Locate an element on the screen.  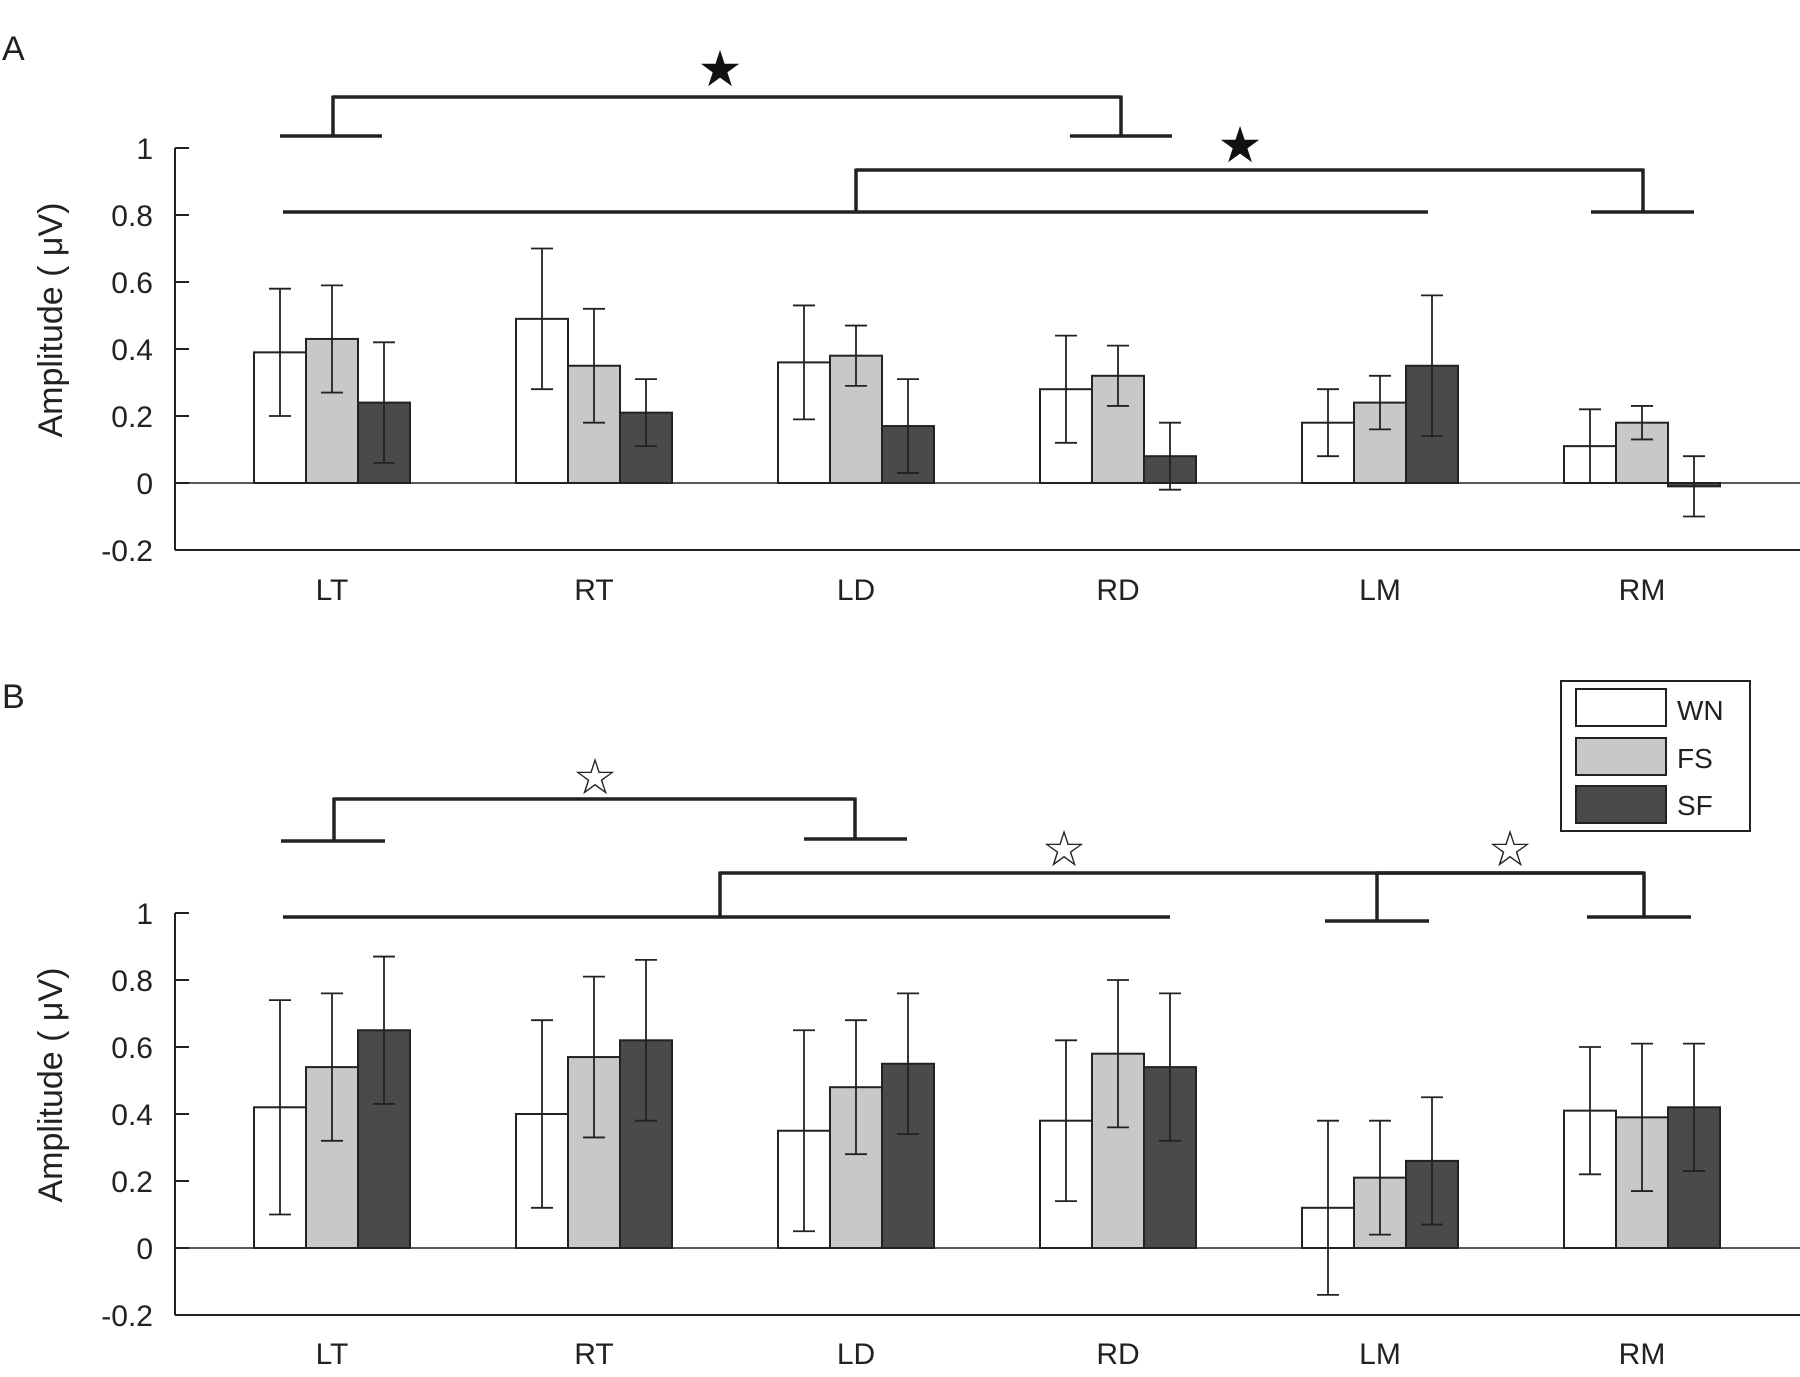
y-axis-title-a: Amplitude ( μV) is located at coordinates (51, 320).